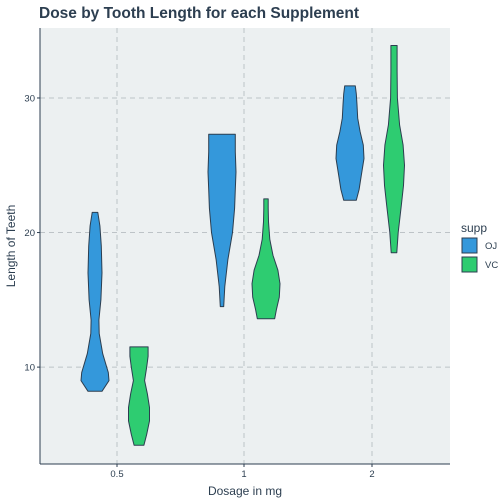 The image size is (504, 504). Describe the element at coordinates (29, 368) in the screenshot. I see `y-tick-label: 10` at that location.